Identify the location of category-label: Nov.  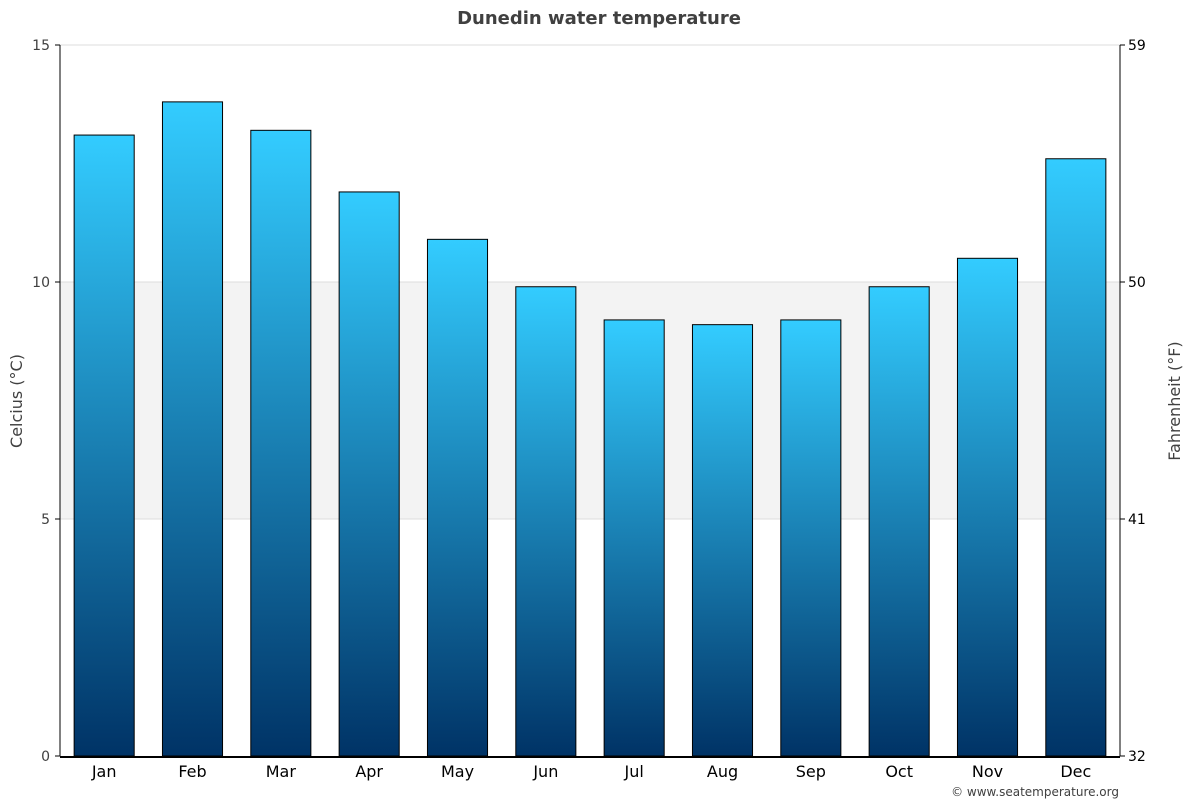
(987, 771).